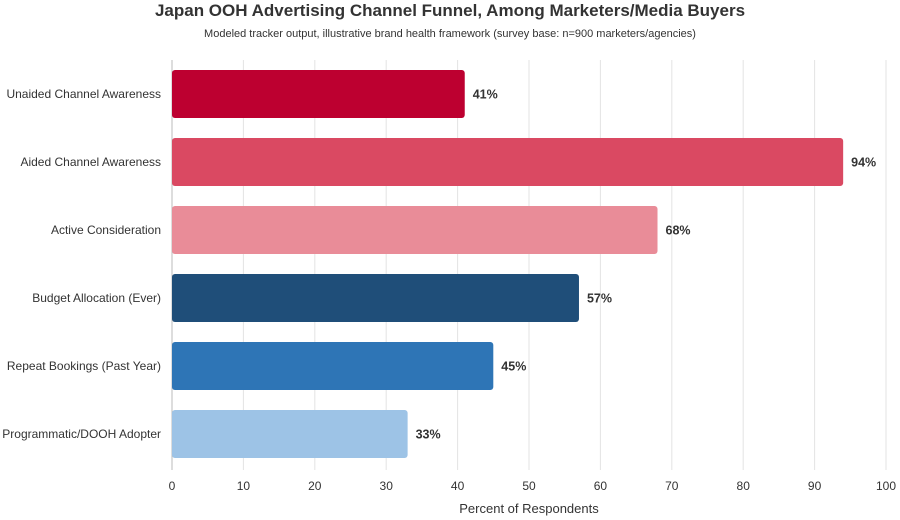 The height and width of the screenshot is (520, 900). What do you see at coordinates (83, 94) in the screenshot?
I see `category-label: Unaided Channel Awareness` at bounding box center [83, 94].